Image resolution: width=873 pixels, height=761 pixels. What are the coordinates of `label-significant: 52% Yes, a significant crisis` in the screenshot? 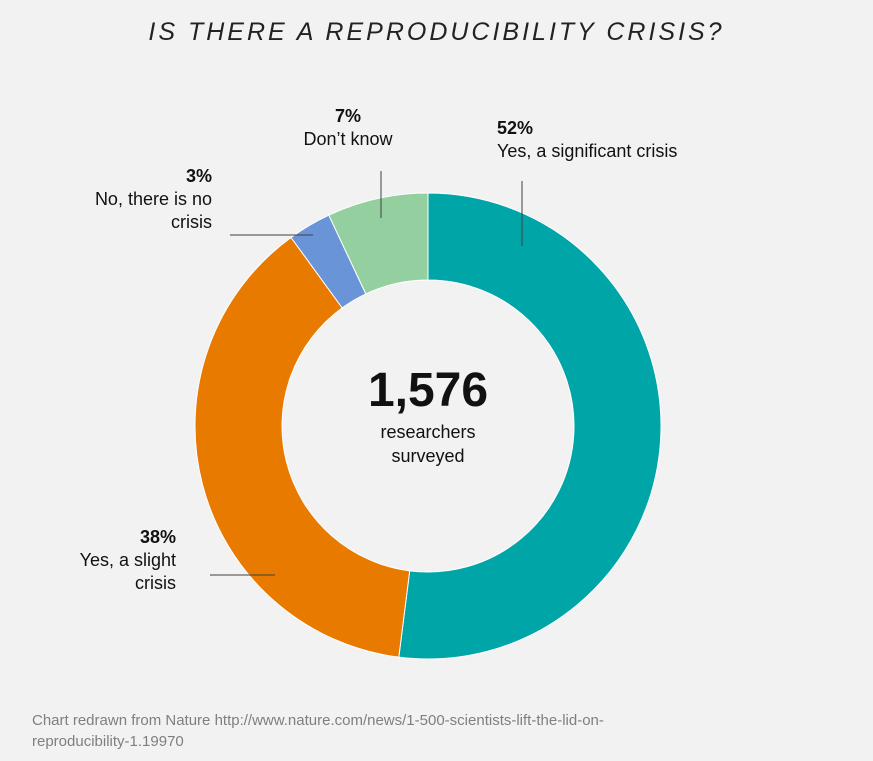 It's located at (587, 140).